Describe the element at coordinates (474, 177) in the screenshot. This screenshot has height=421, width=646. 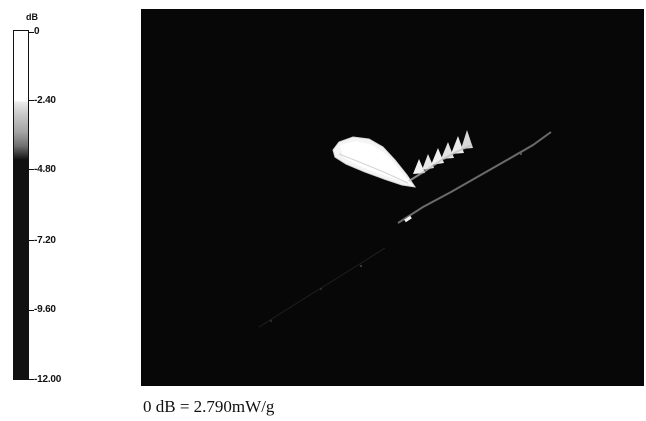
I see `diagonal-trace` at that location.